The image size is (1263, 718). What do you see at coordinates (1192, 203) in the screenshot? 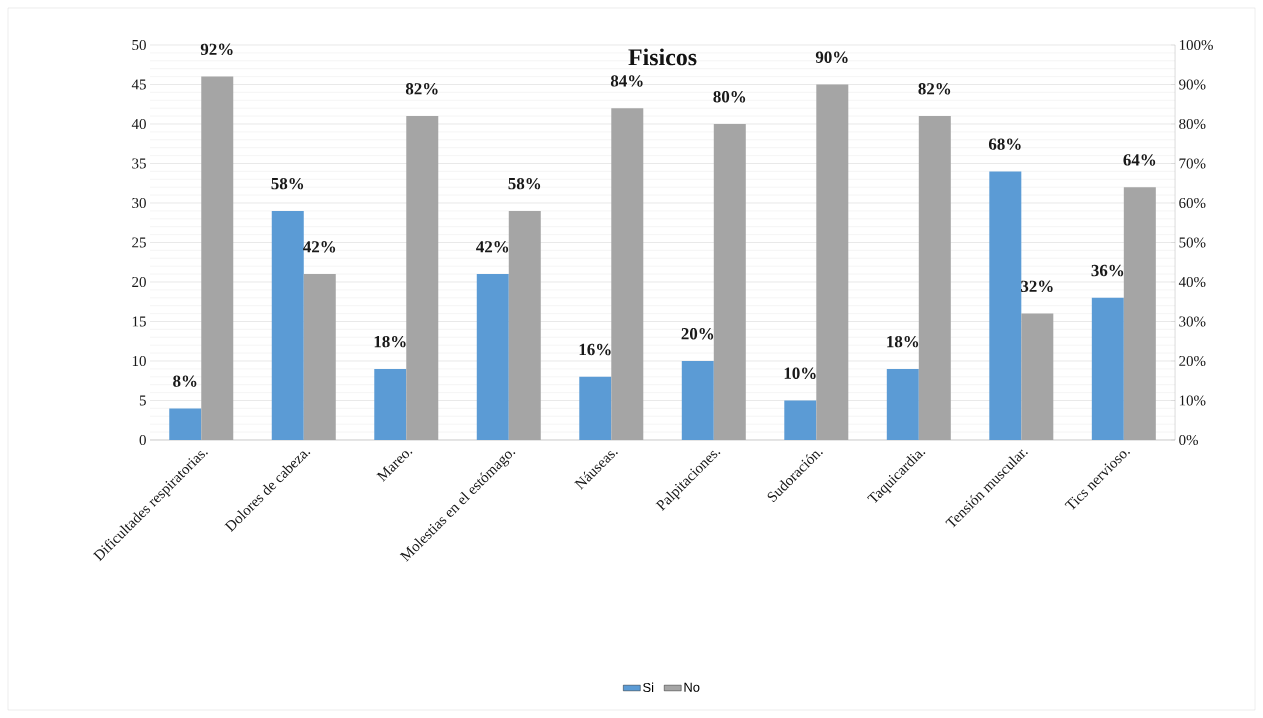
I see `y2-tick-label: 60%` at bounding box center [1192, 203].